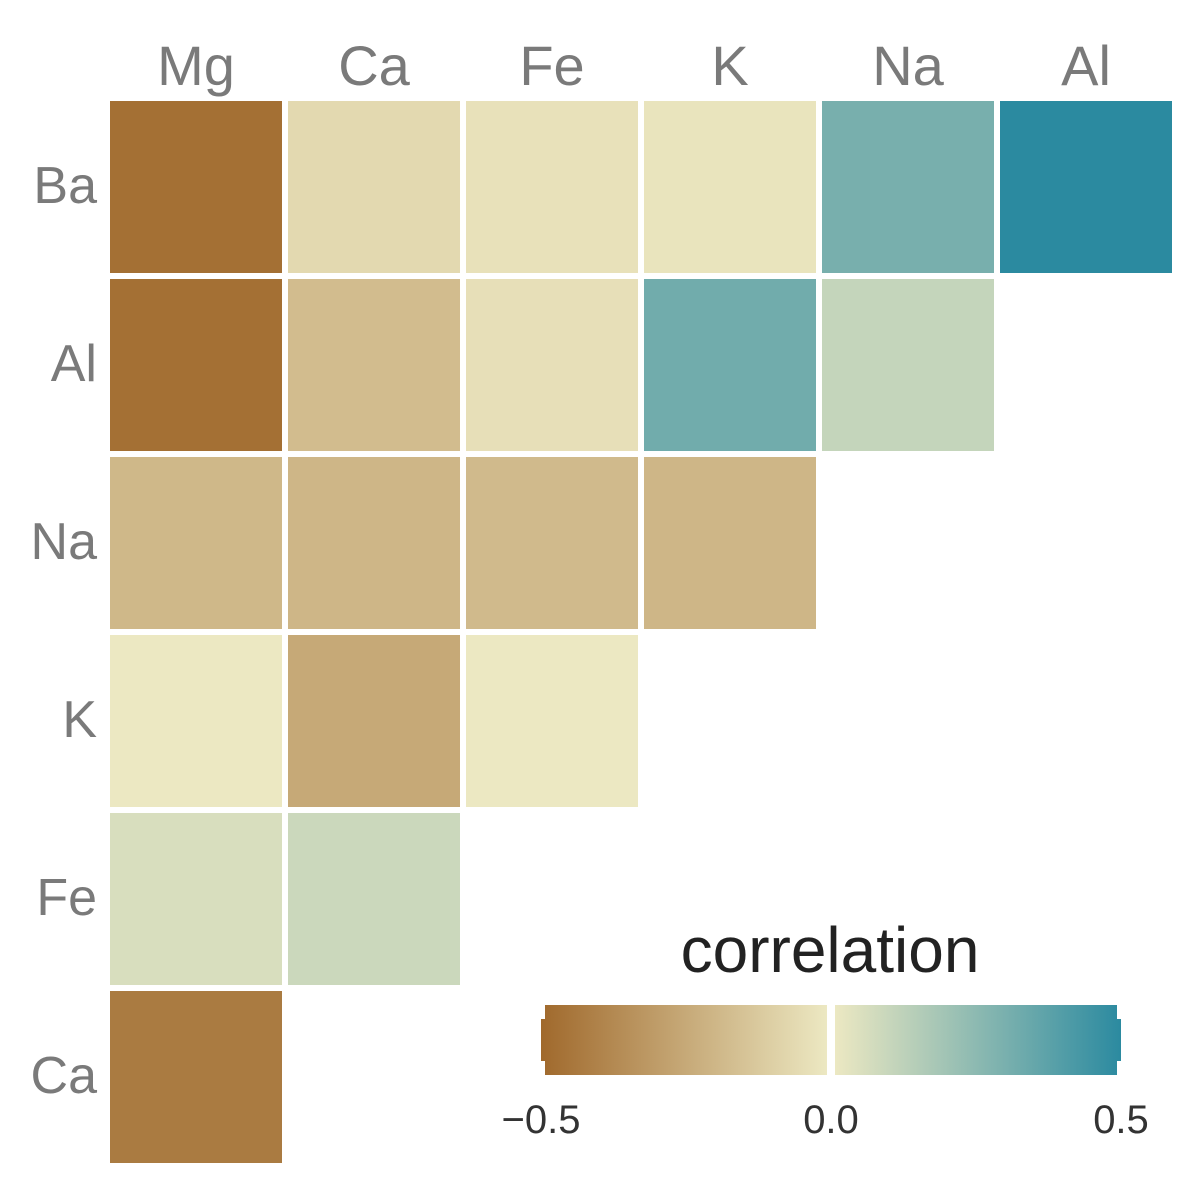 This screenshot has height=1200, width=1200. I want to click on row-label-na: Na, so click(63, 542).